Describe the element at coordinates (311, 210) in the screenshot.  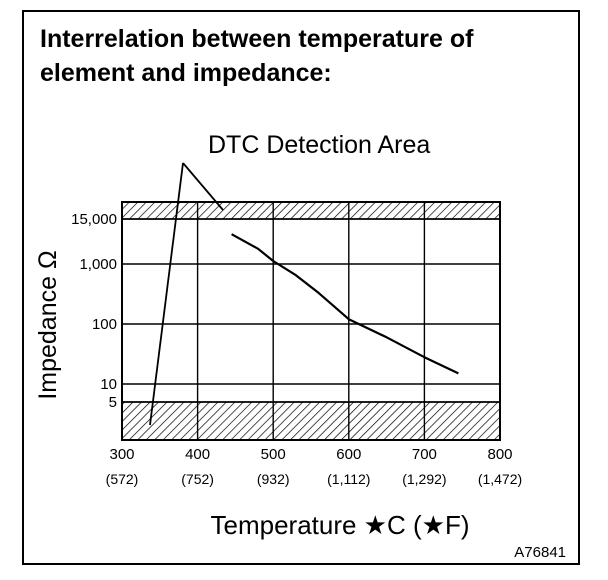
I see `detection-area-high` at that location.